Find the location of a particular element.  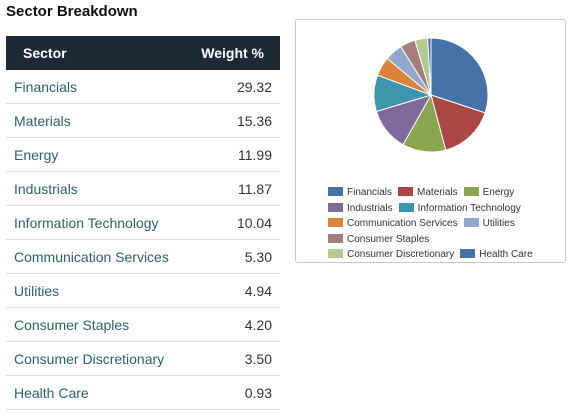

sector-weight: 15.36 is located at coordinates (235, 120).